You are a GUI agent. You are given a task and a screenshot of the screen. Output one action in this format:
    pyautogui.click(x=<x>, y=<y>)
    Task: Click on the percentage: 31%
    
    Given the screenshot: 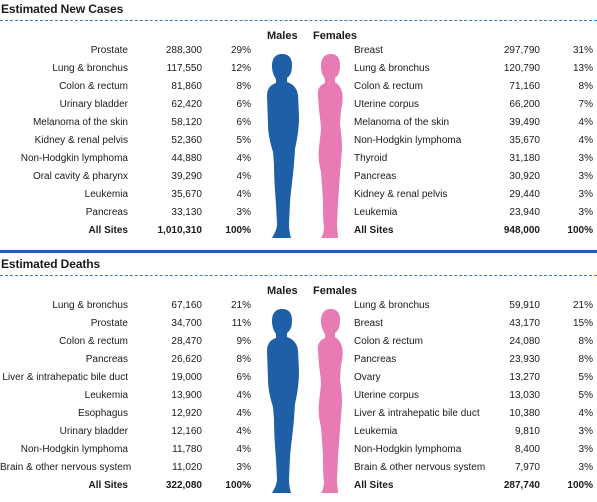 What is the action you would take?
    pyautogui.click(x=582, y=50)
    